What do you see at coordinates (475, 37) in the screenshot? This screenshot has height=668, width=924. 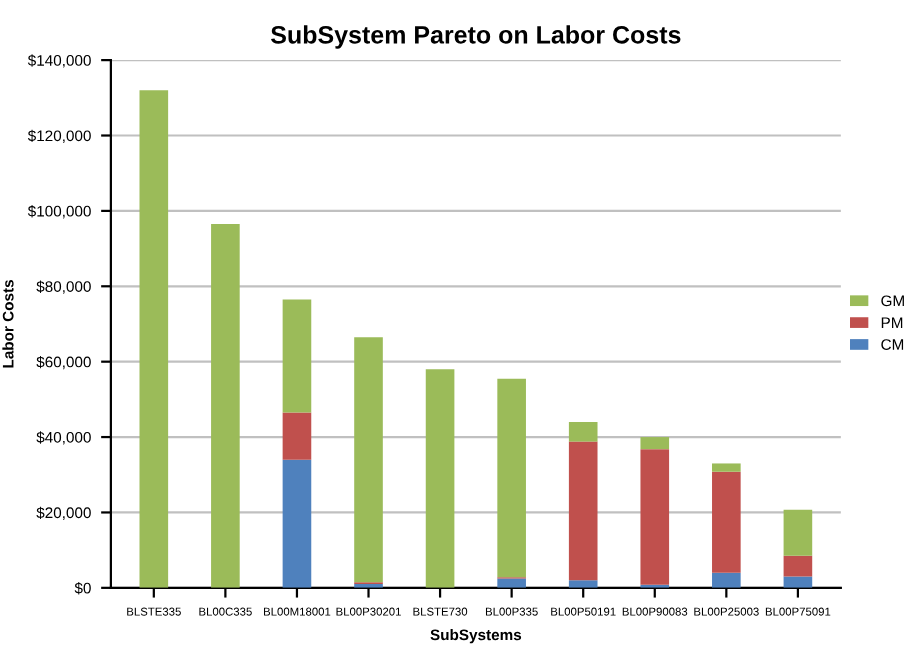 I see `chart-title: SubSystem Pareto on Labor Costs` at bounding box center [475, 37].